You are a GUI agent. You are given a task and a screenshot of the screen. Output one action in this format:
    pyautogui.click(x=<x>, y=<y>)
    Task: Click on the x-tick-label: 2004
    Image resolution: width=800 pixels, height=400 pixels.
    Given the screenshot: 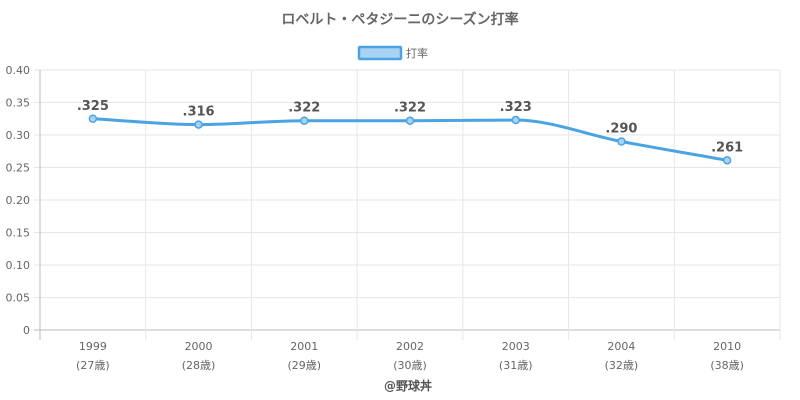 What is the action you would take?
    pyautogui.click(x=621, y=346)
    